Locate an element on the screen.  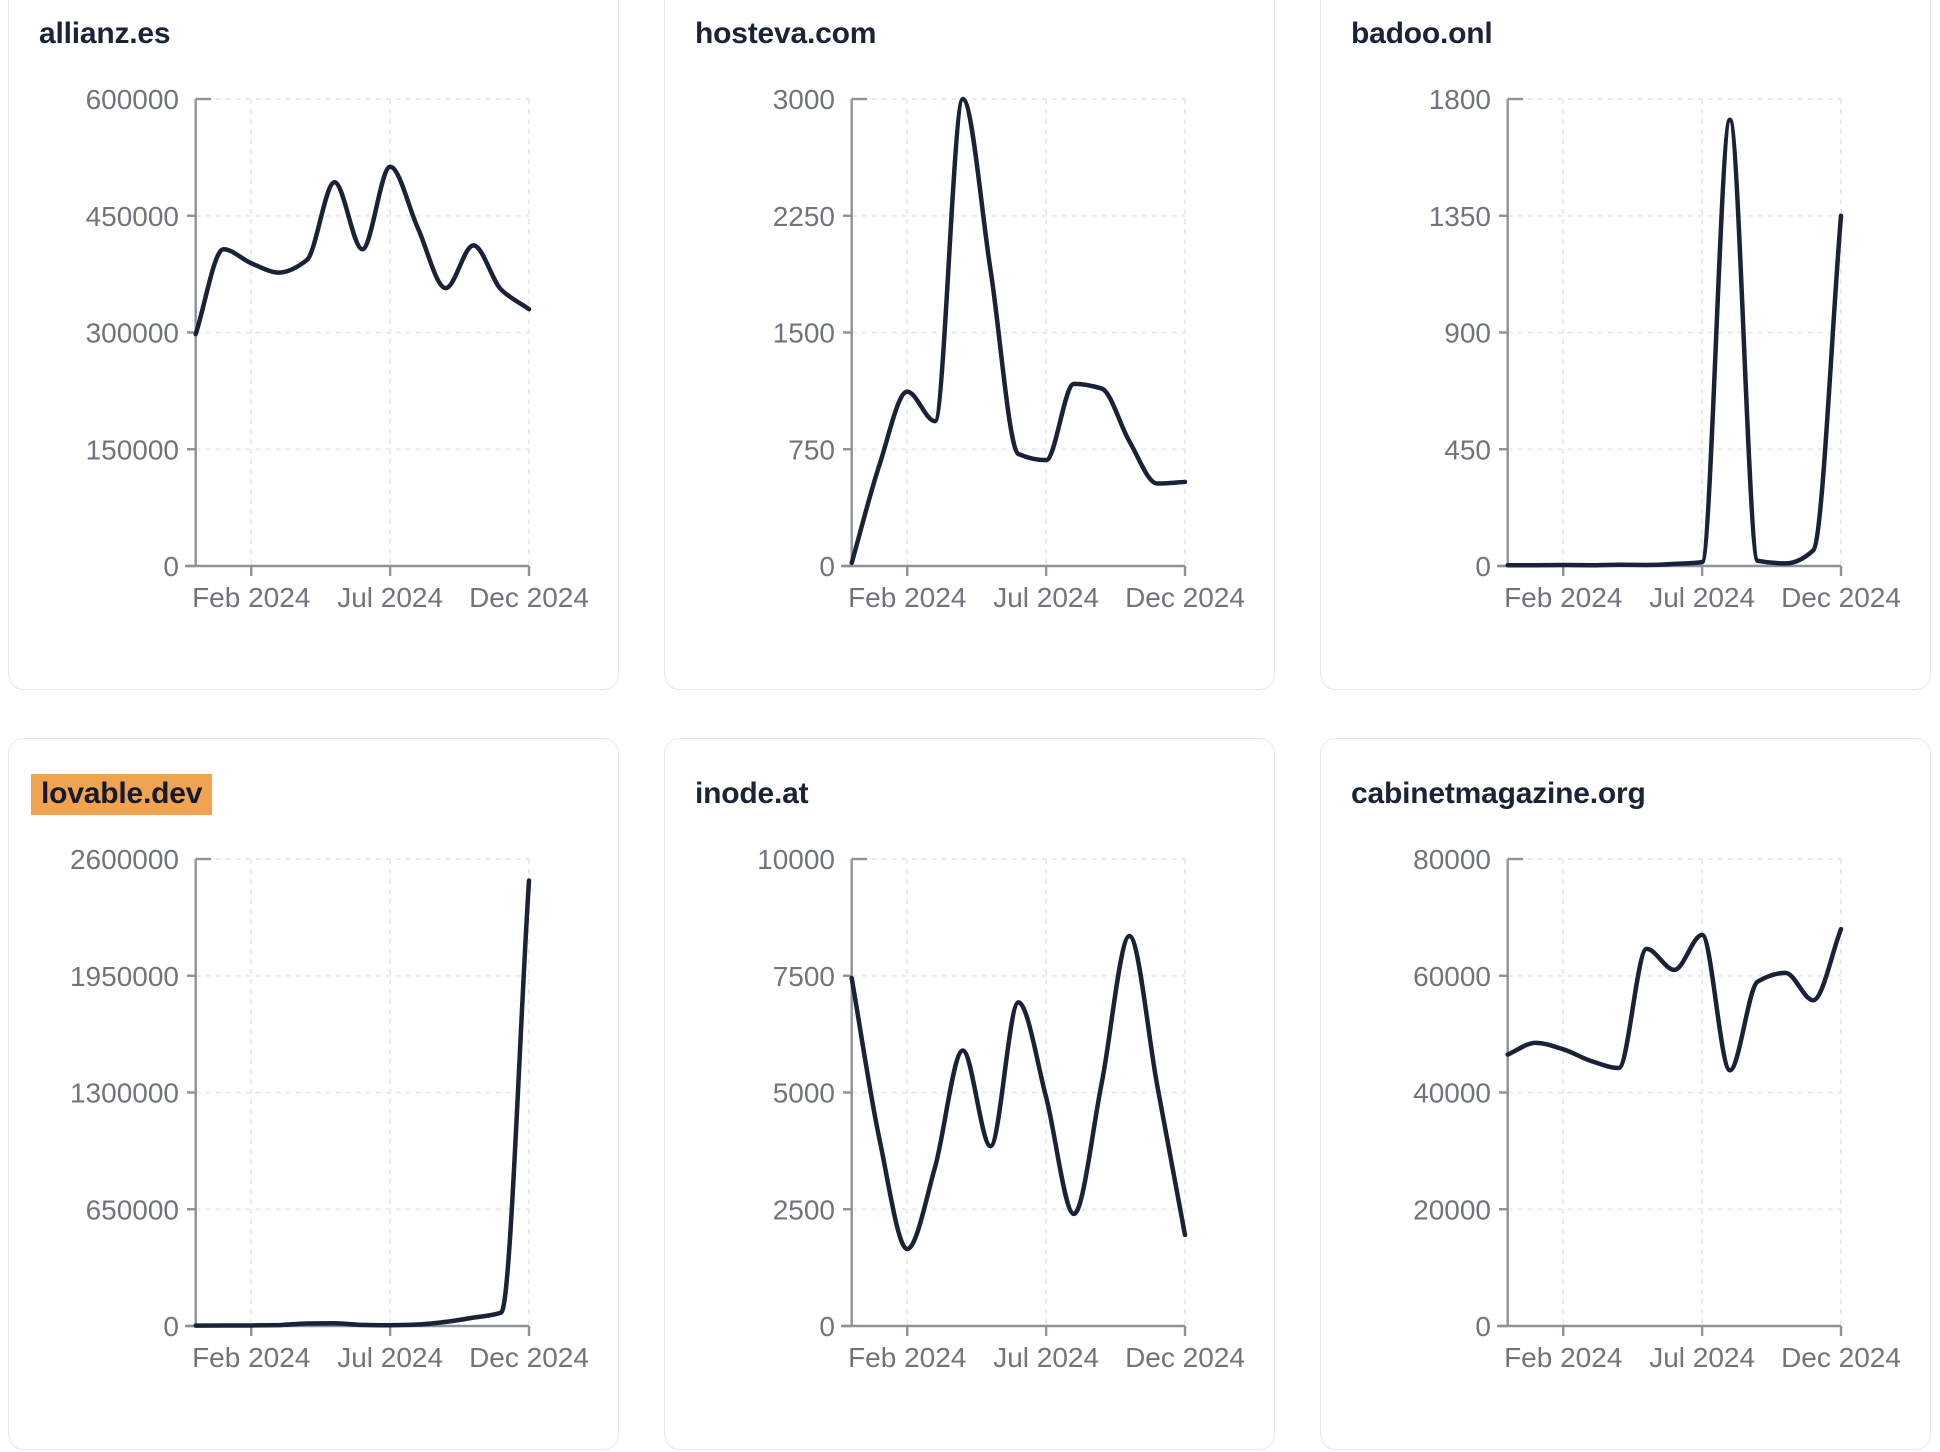
y-tick-label: 40000 is located at coordinates (1452, 1093).